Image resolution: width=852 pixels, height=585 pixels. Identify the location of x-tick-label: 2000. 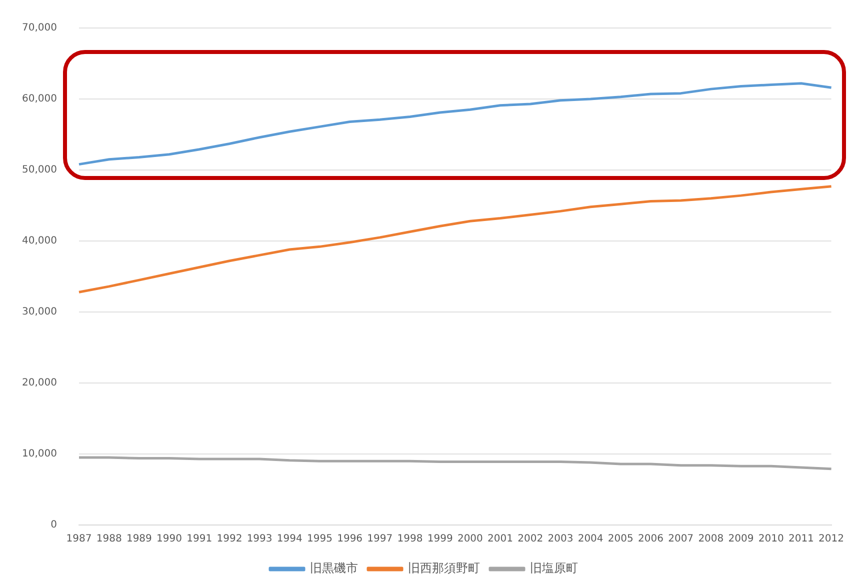
(470, 539).